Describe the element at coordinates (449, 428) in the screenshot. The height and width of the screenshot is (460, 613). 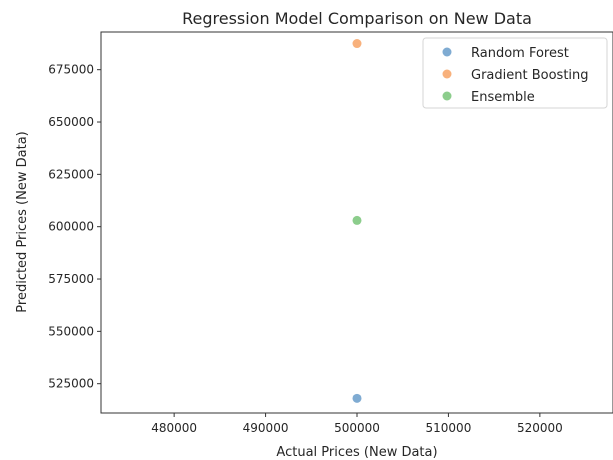
I see `x-tick-label: 510000` at that location.